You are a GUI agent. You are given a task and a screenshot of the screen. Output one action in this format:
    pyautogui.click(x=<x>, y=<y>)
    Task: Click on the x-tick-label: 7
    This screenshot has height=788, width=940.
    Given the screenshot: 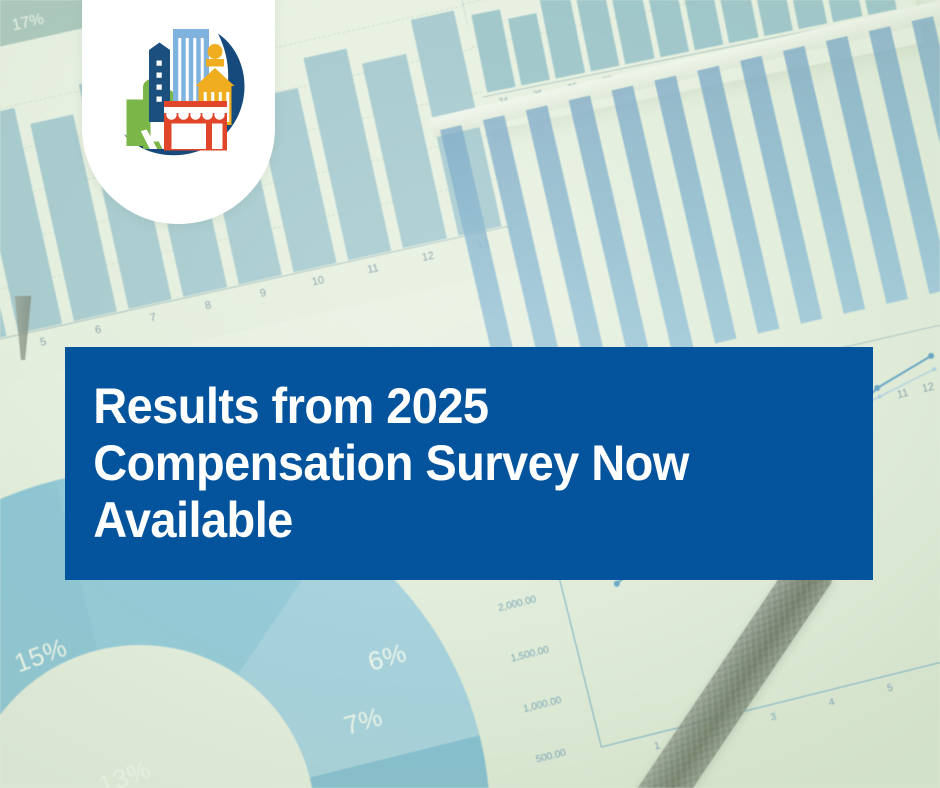 What is the action you would take?
    pyautogui.click(x=153, y=318)
    